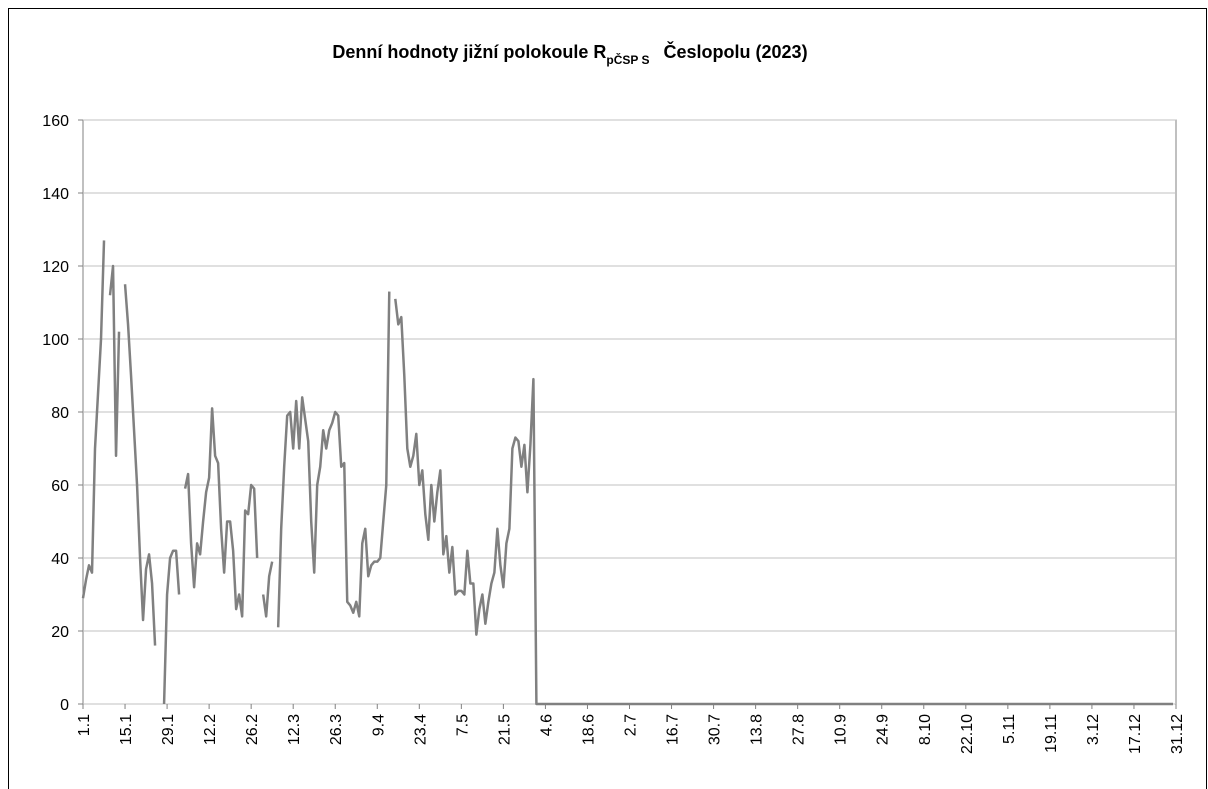  I want to click on x-tick-label: 24.9, so click(883, 729).